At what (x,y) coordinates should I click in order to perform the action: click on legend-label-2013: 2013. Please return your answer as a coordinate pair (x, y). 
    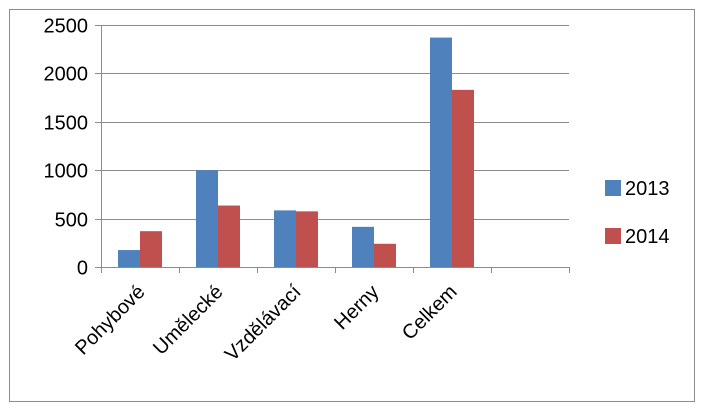
    Looking at the image, I should click on (647, 189).